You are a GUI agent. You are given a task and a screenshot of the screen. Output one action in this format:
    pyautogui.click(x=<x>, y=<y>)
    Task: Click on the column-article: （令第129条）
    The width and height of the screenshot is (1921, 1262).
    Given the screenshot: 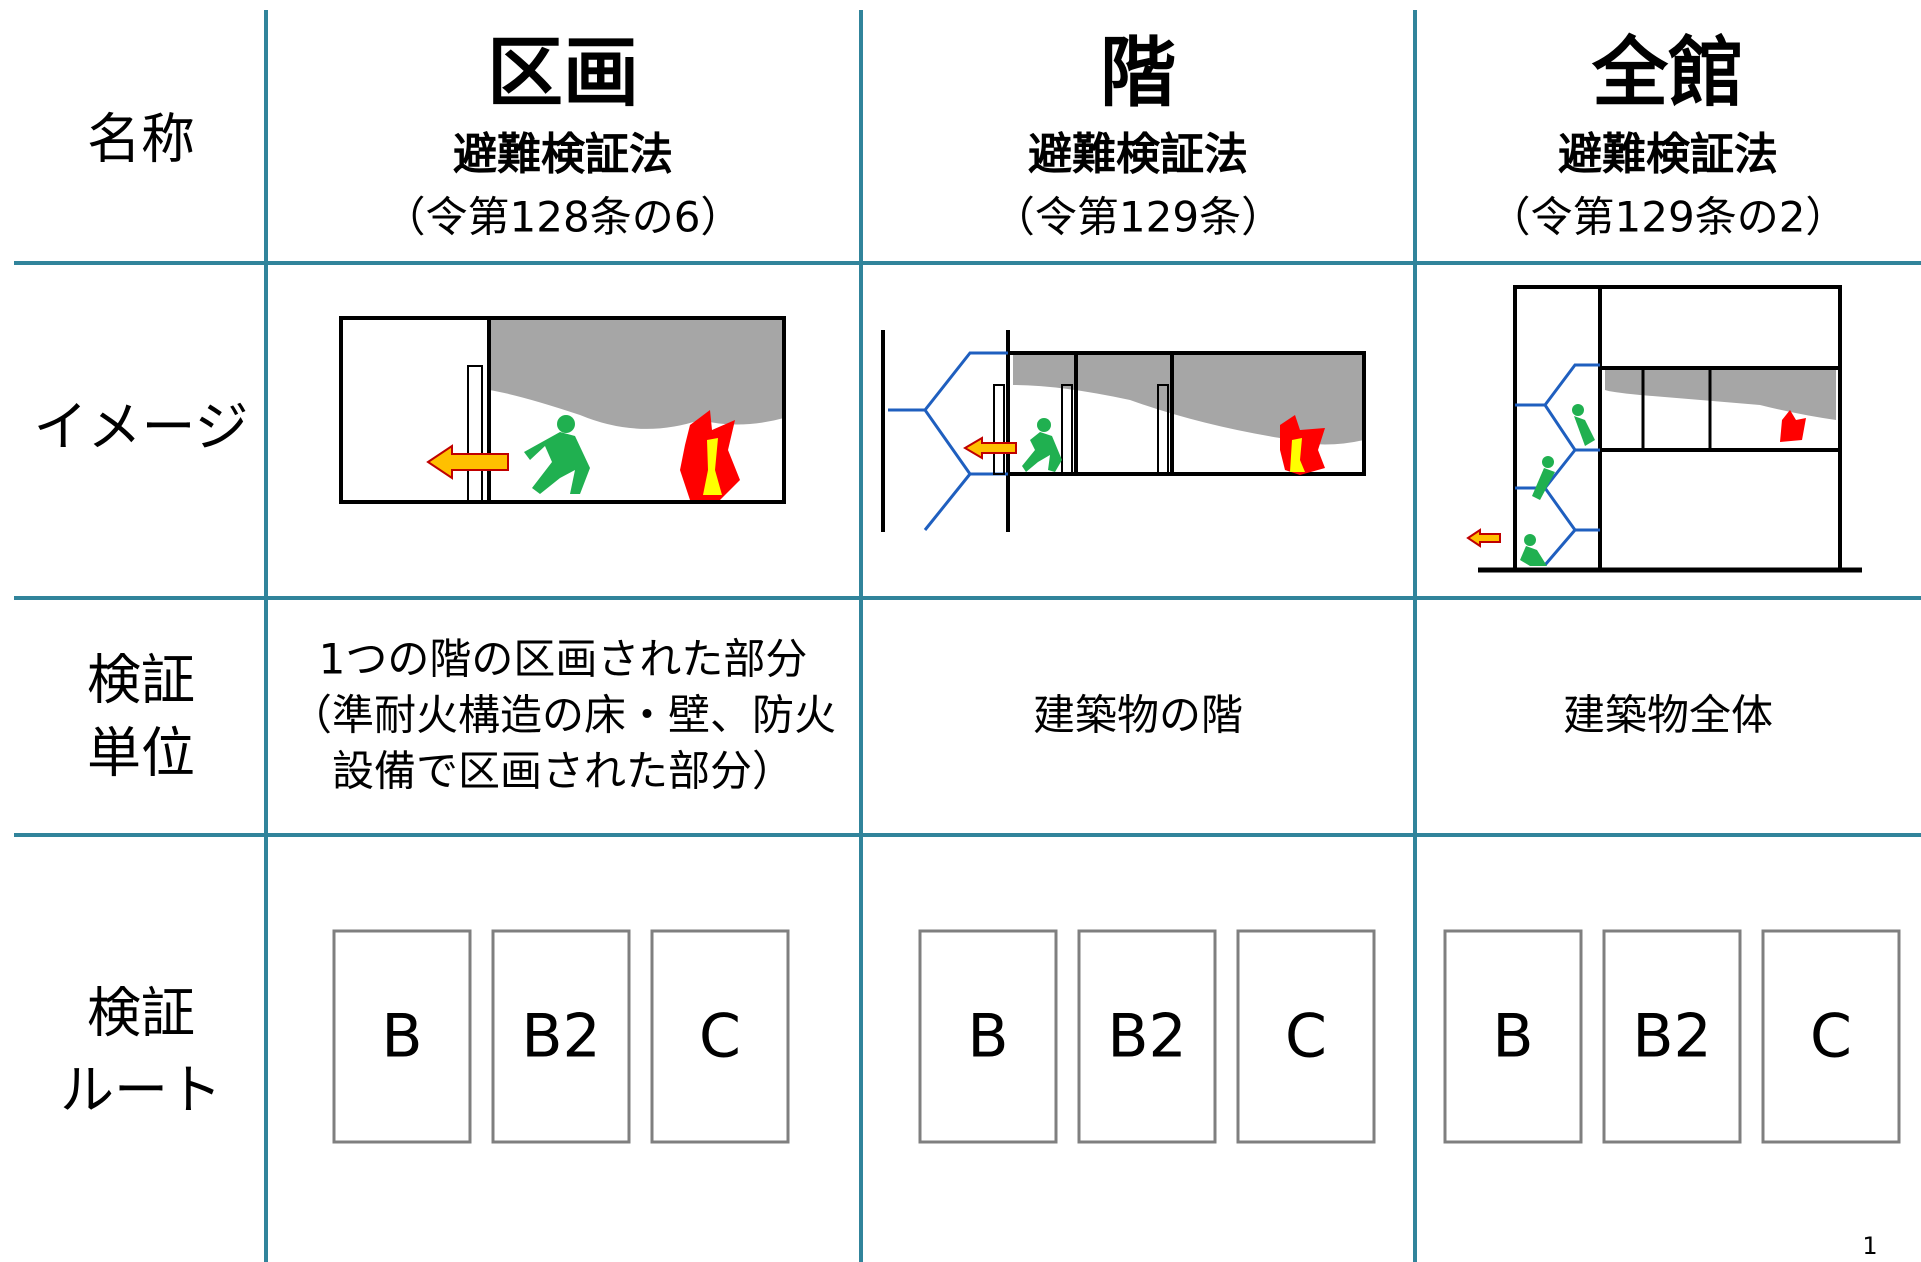 What is the action you would take?
    pyautogui.click(x=1138, y=217)
    